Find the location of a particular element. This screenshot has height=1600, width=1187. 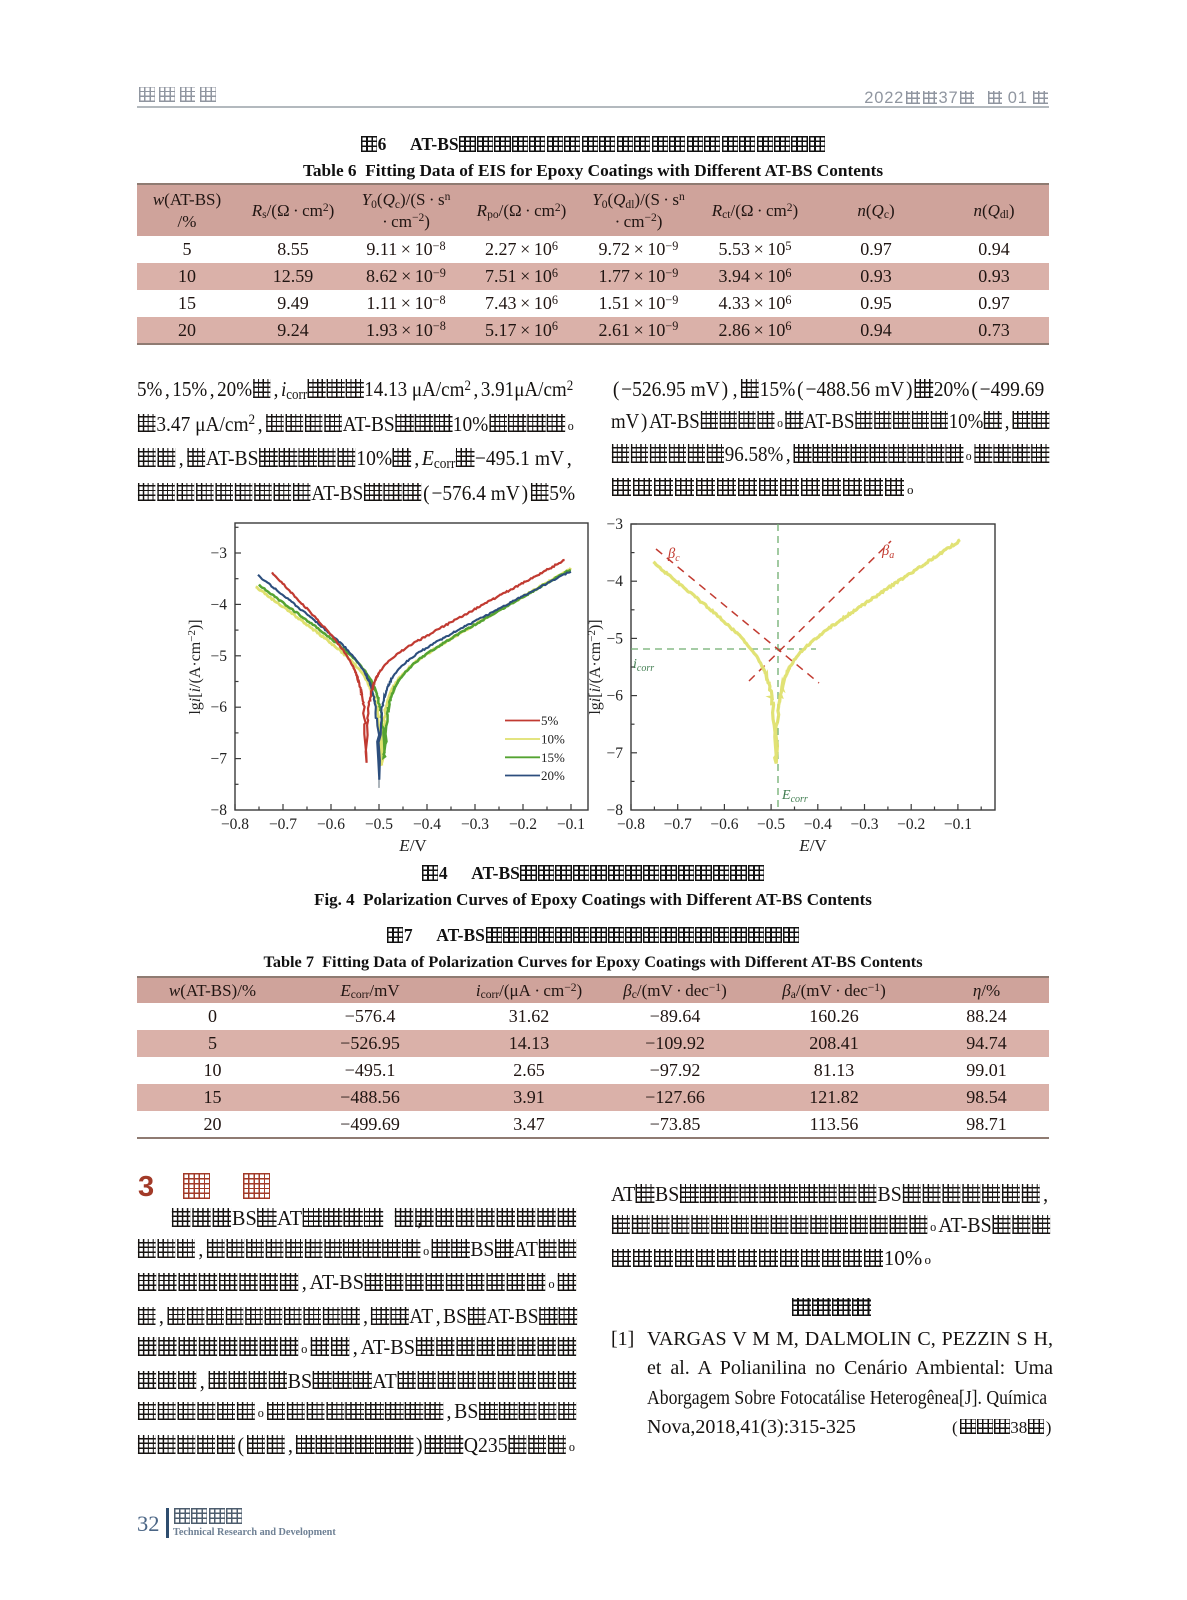

svg-text: βc is located at coordinates (673, 555).